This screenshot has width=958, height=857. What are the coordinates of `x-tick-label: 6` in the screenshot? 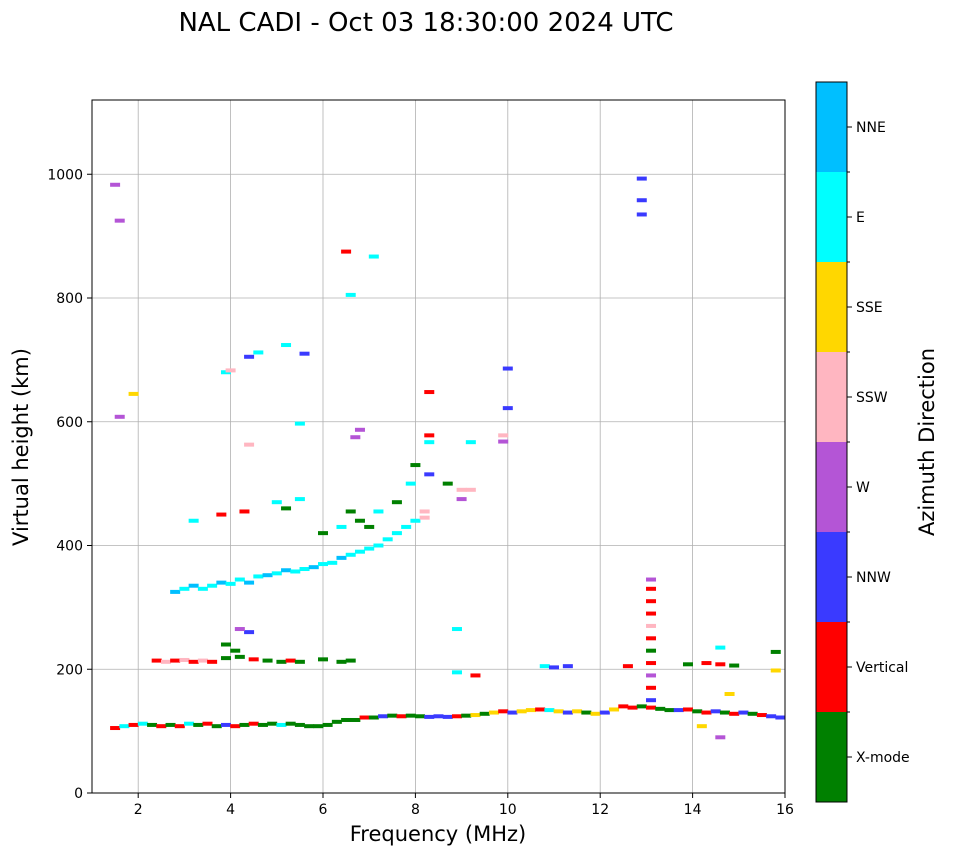 It's located at (323, 810).